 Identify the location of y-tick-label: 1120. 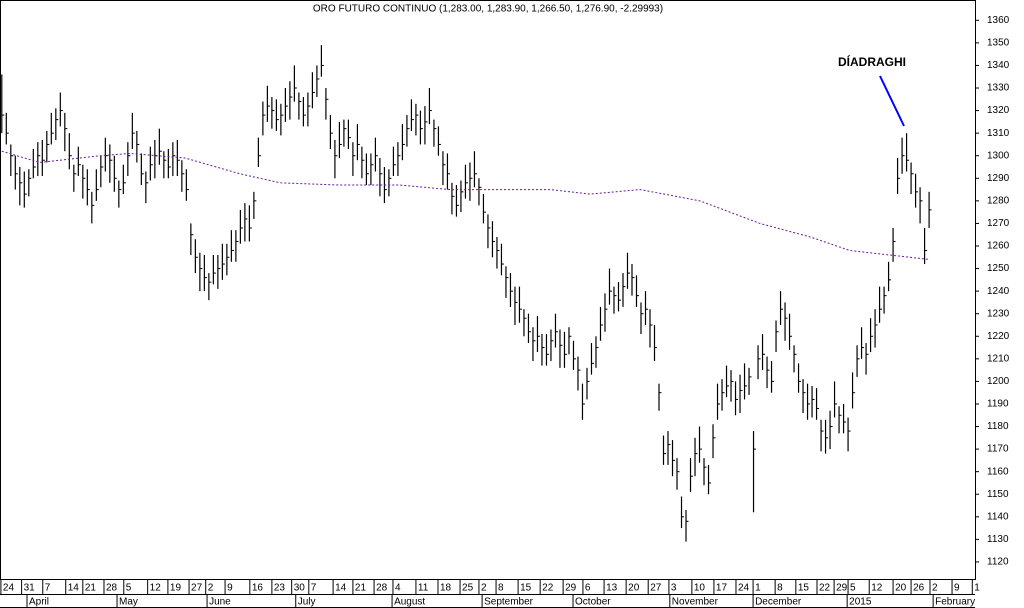
(998, 562).